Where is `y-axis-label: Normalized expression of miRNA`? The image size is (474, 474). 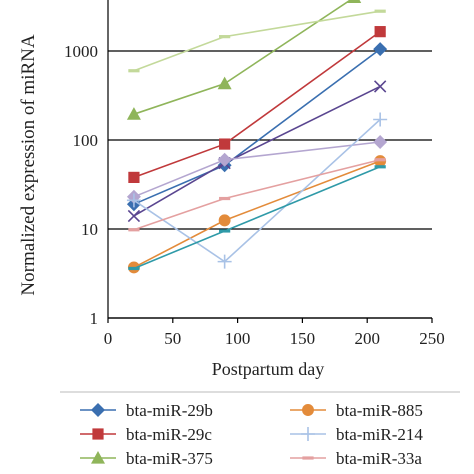 y-axis-label: Normalized expression of miRNA is located at coordinates (28, 164).